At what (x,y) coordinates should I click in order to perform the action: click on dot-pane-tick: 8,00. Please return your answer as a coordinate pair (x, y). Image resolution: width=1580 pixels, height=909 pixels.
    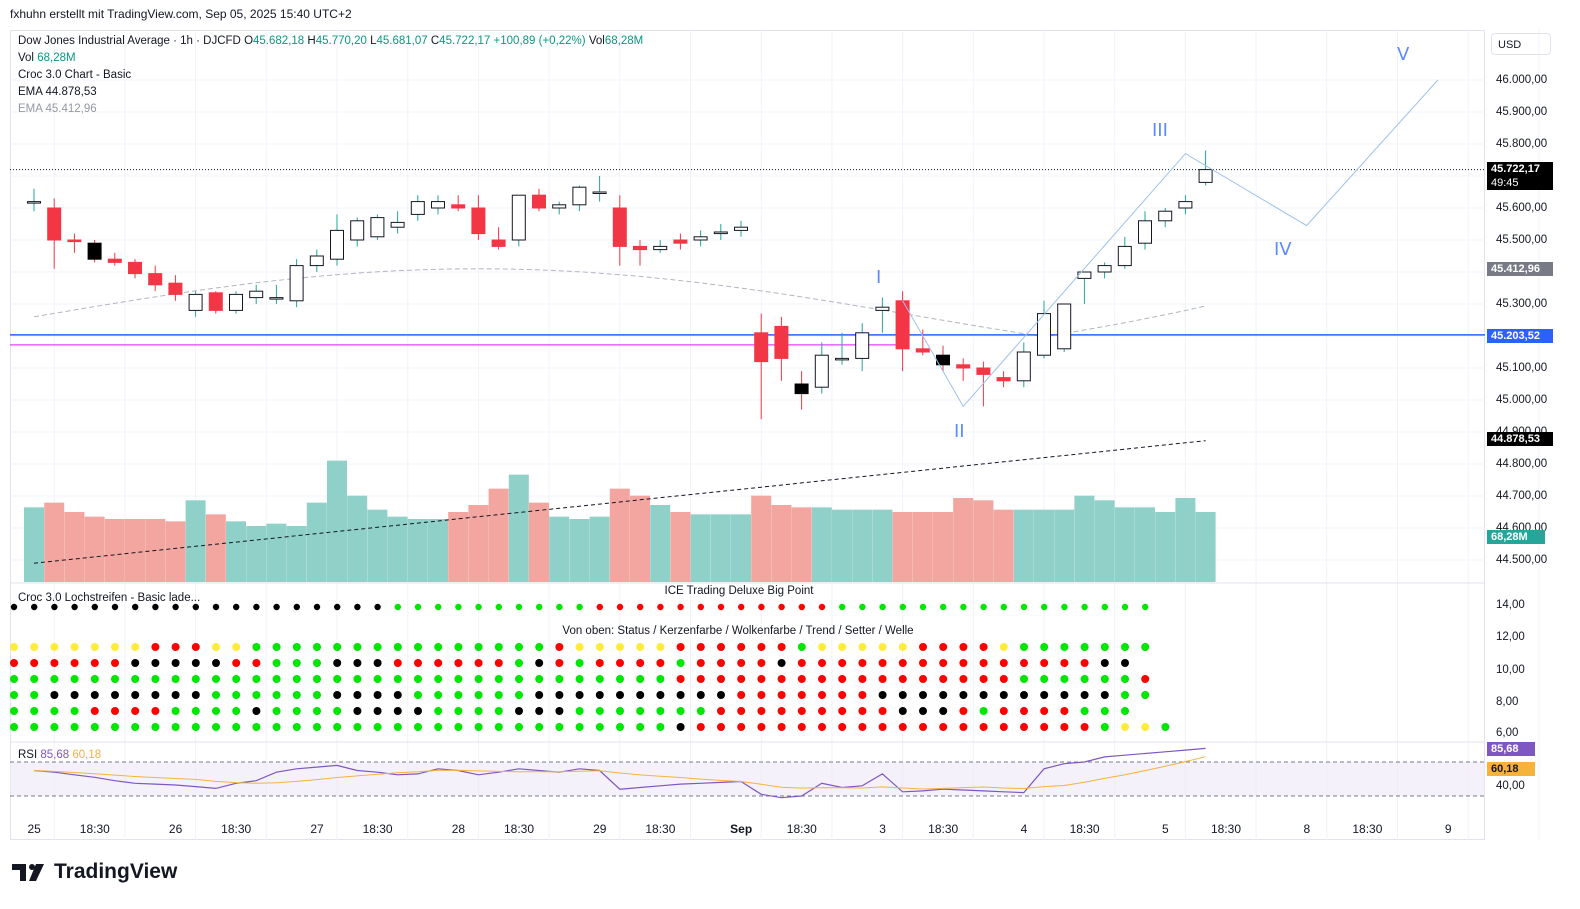
    Looking at the image, I should click on (1507, 702).